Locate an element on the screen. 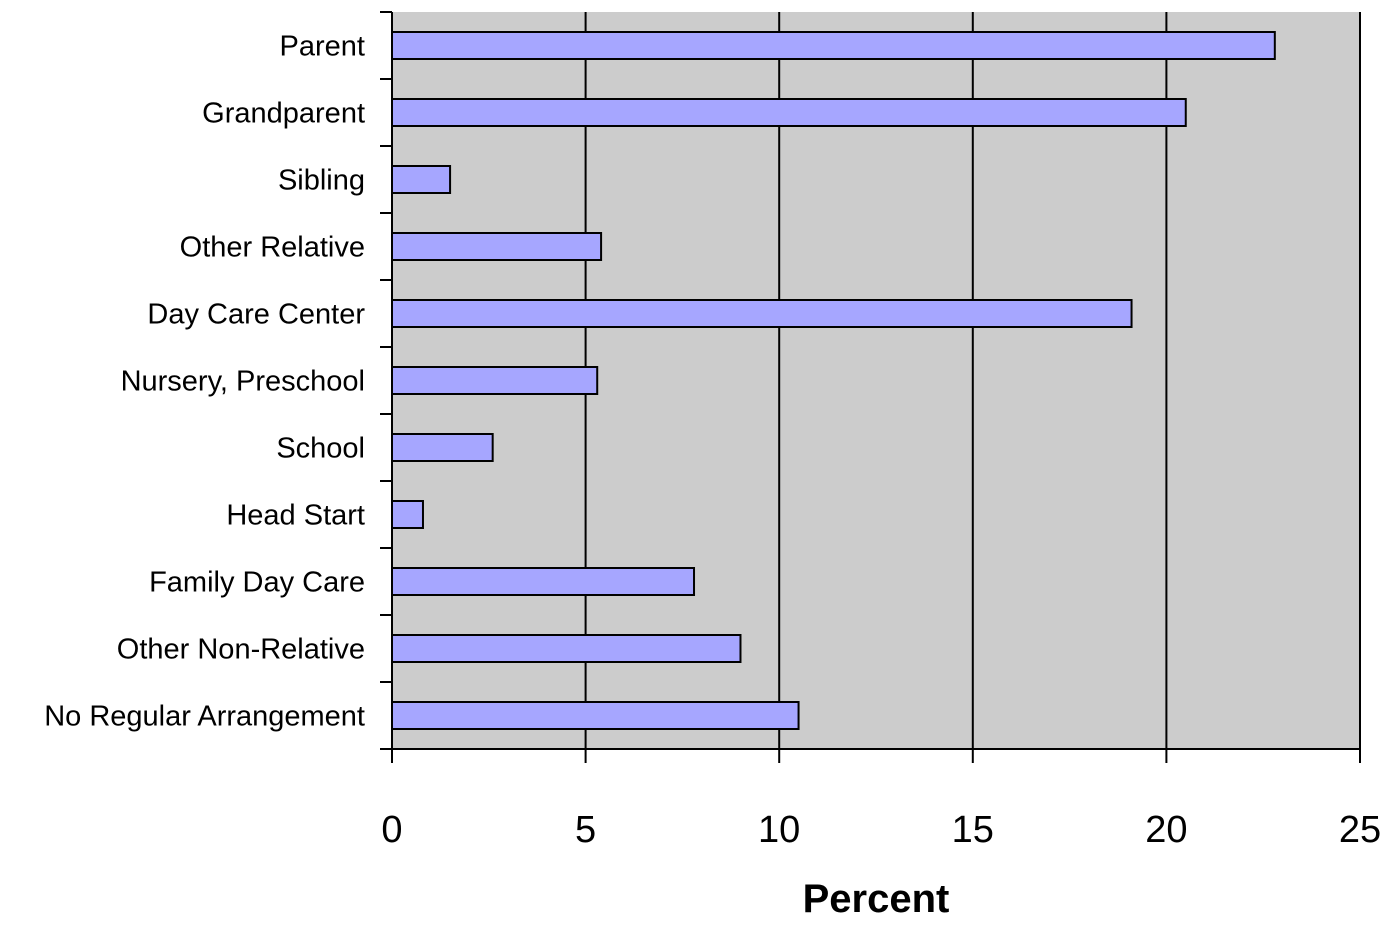 The width and height of the screenshot is (1387, 925). category-label: Head Start is located at coordinates (295, 516).